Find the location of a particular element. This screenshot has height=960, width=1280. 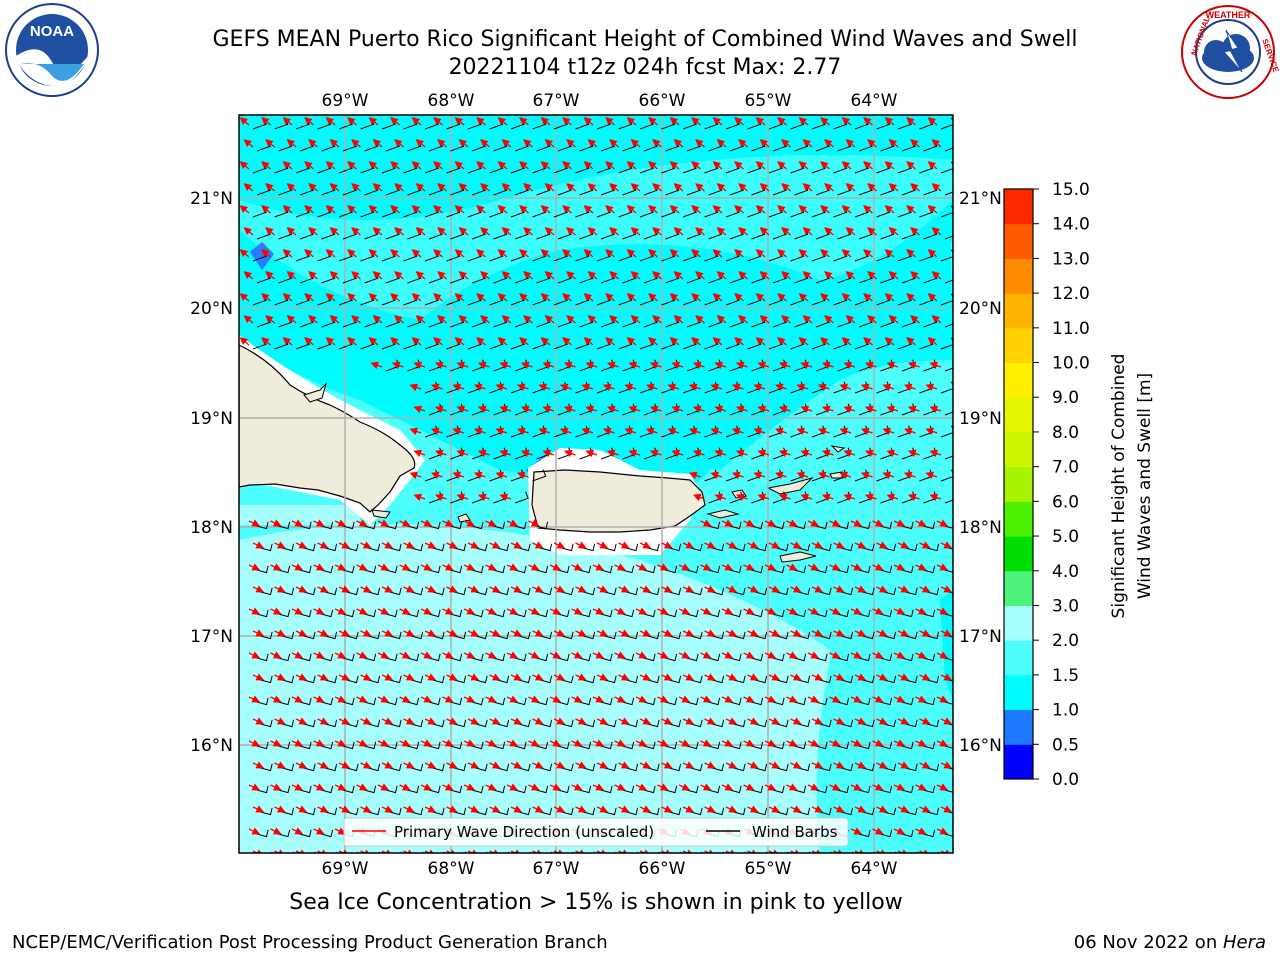

lat-label: 17°N is located at coordinates (211, 637).